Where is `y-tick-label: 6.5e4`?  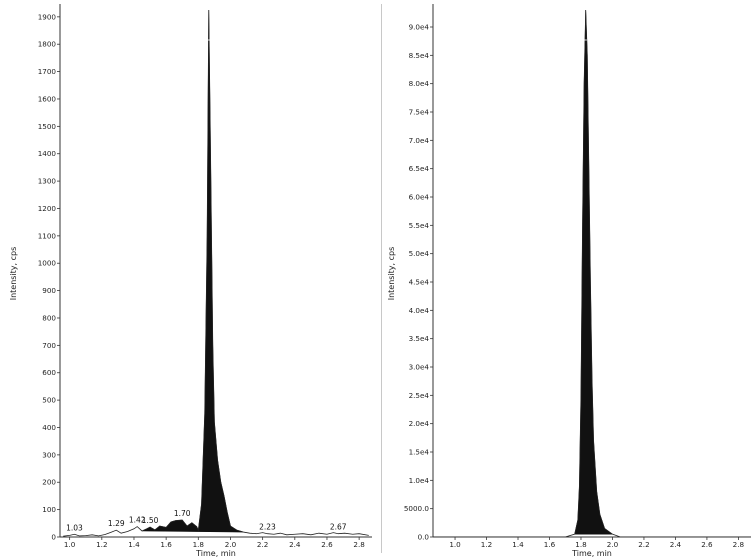
y-tick-label: 6.5e4 is located at coordinates (419, 168).